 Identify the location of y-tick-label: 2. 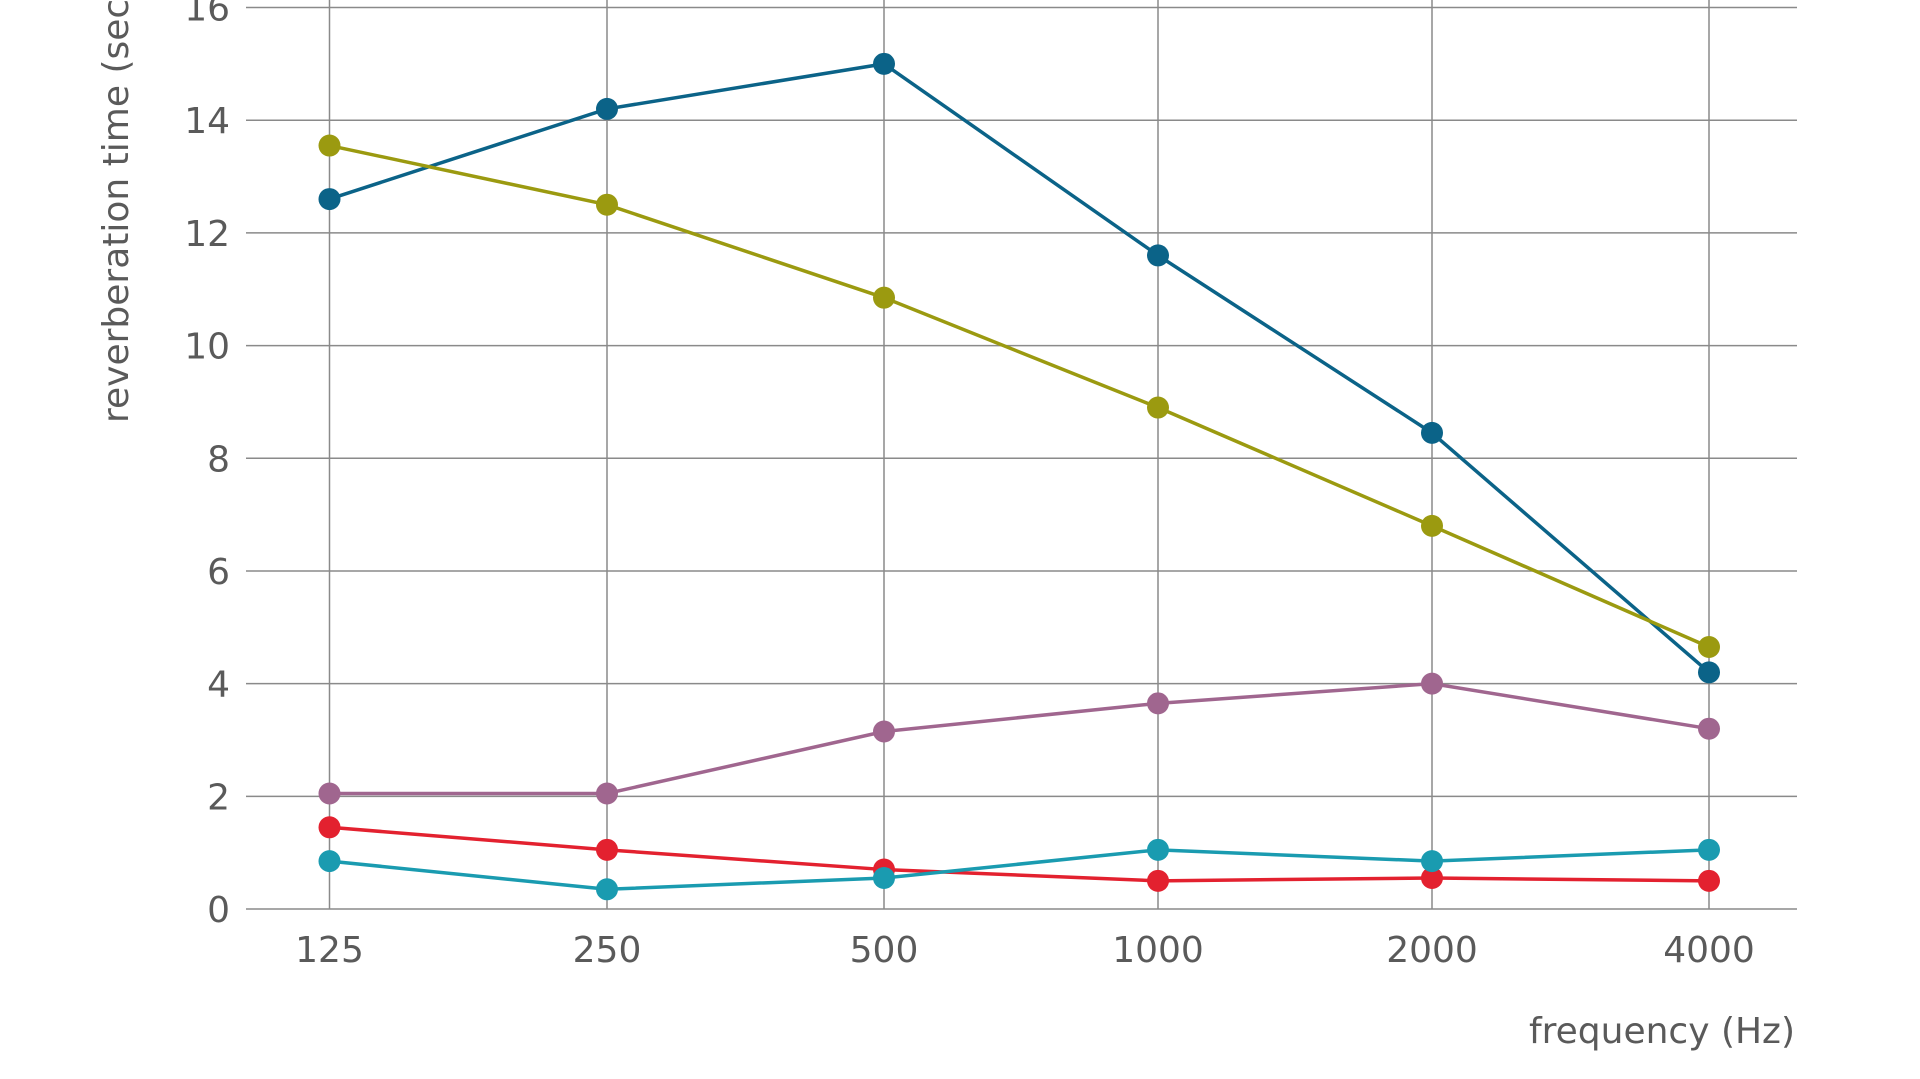
(218, 797).